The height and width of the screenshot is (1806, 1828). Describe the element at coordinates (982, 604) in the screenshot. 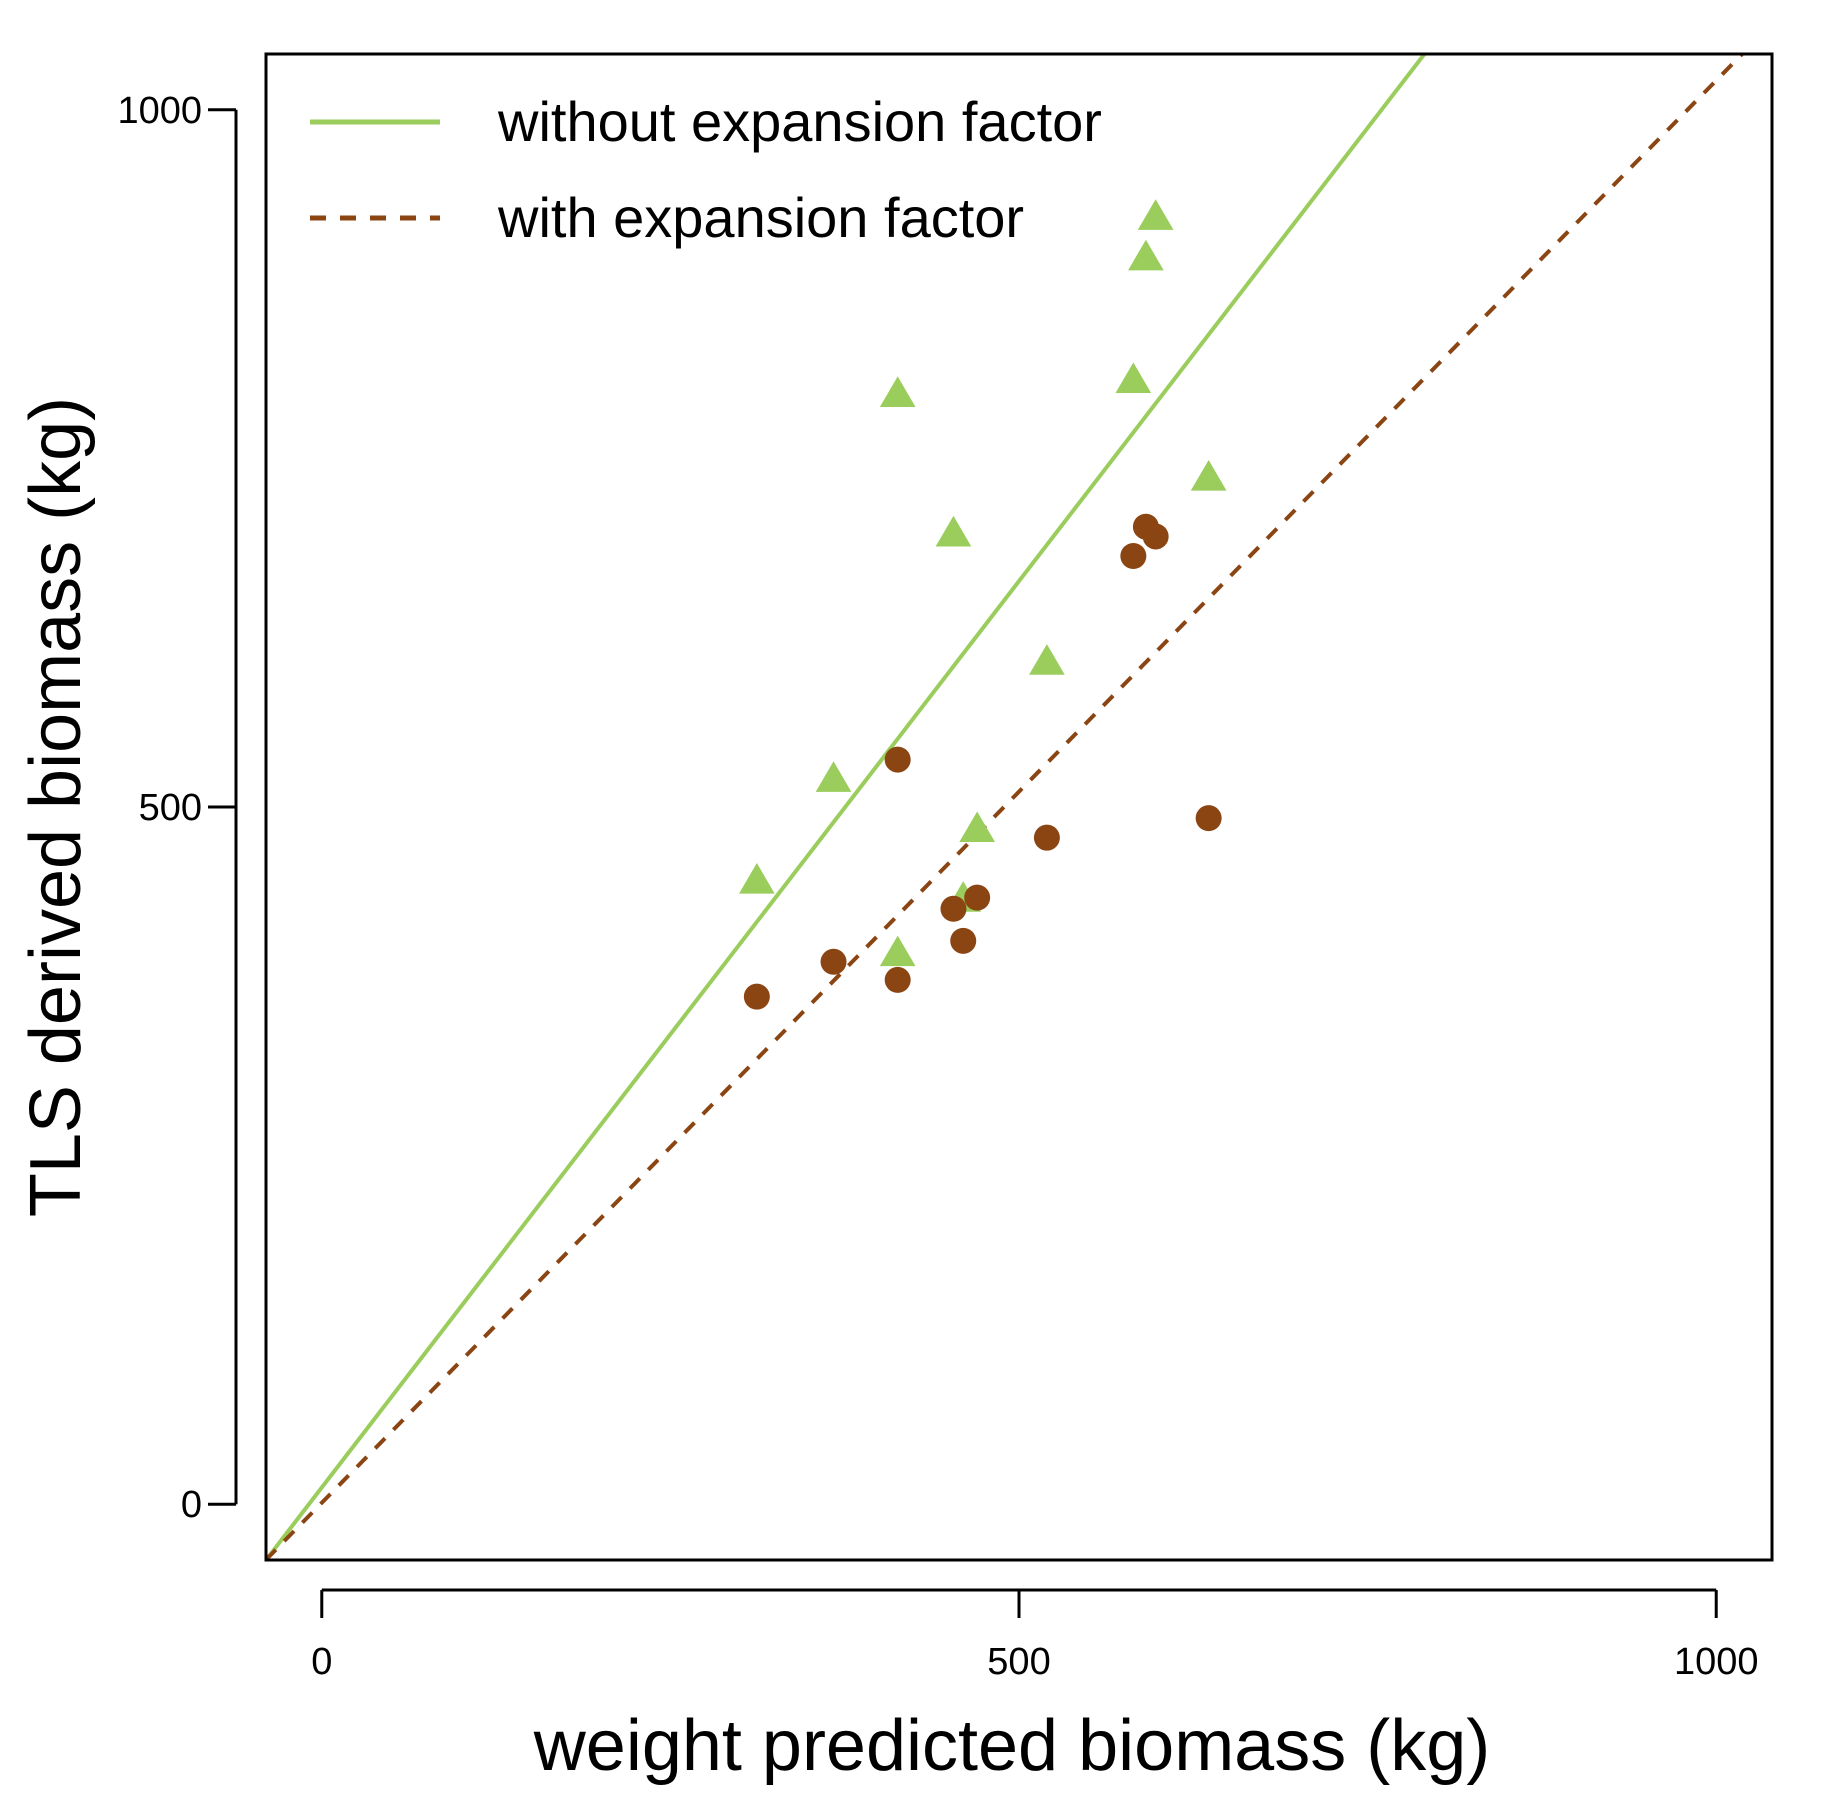

I see `data-points` at that location.